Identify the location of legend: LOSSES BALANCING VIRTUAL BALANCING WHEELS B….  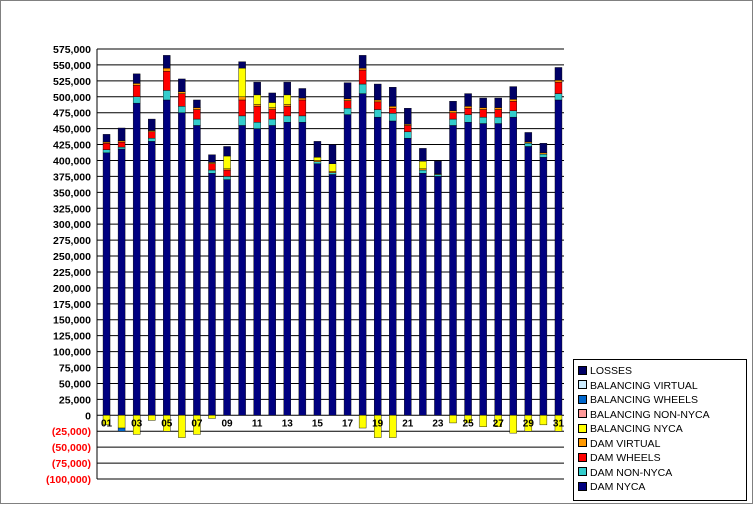
(660, 430).